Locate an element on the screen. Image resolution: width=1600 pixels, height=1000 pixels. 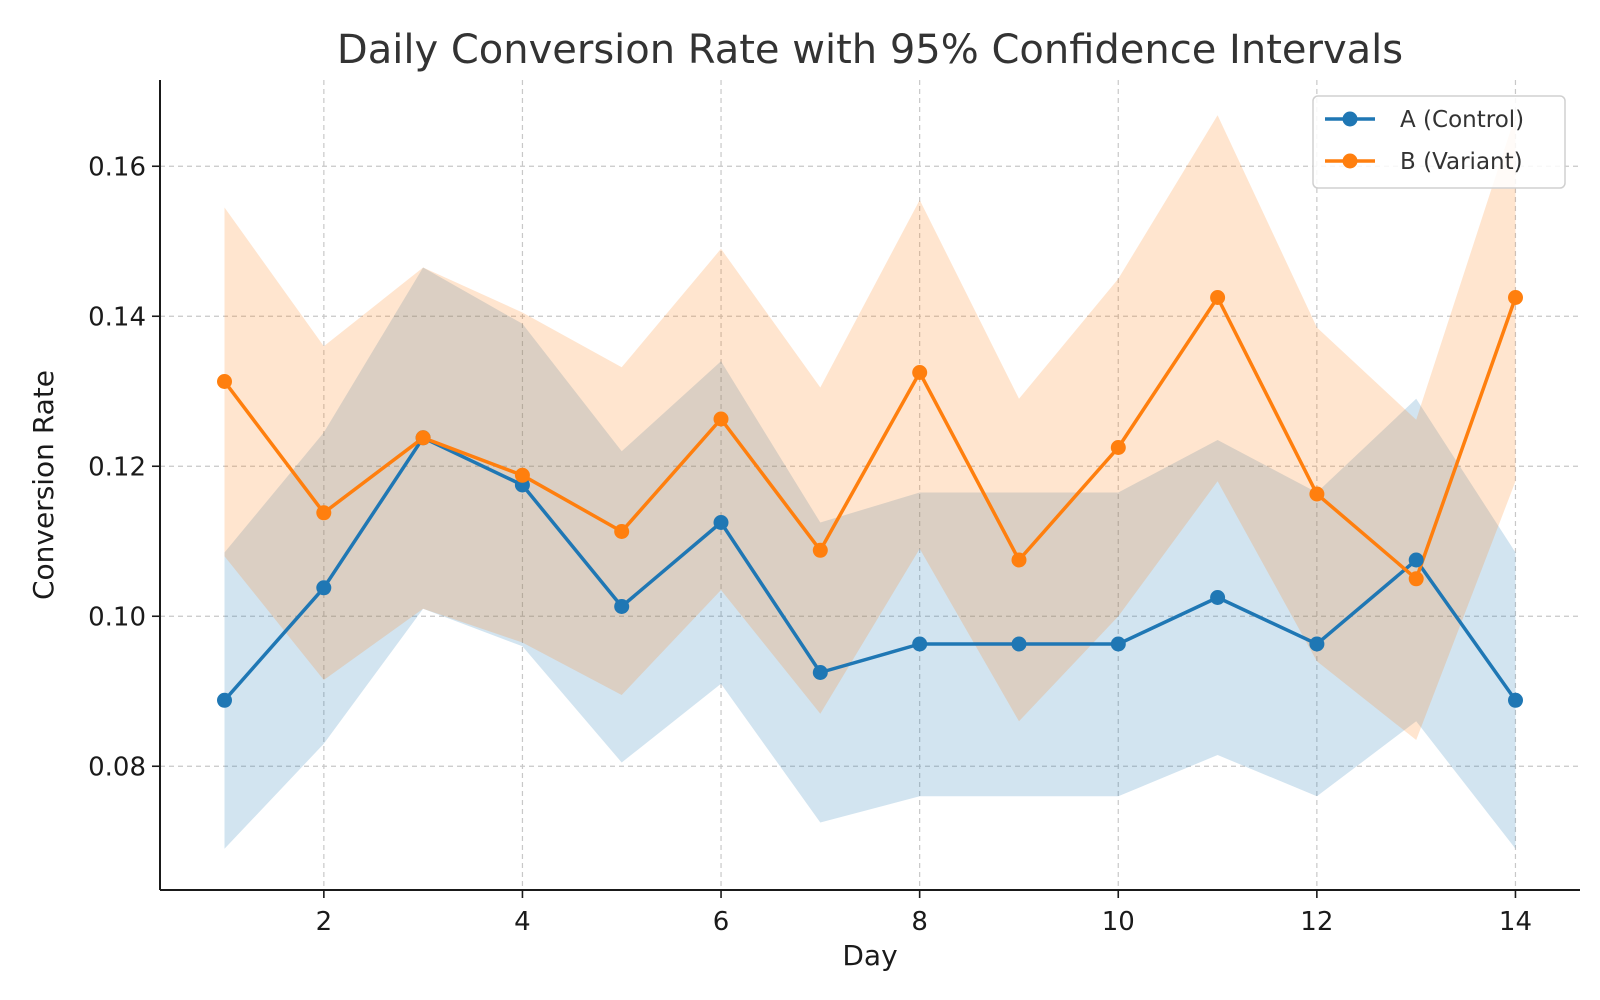
y-tick-label: 0.12 is located at coordinates (117, 467).